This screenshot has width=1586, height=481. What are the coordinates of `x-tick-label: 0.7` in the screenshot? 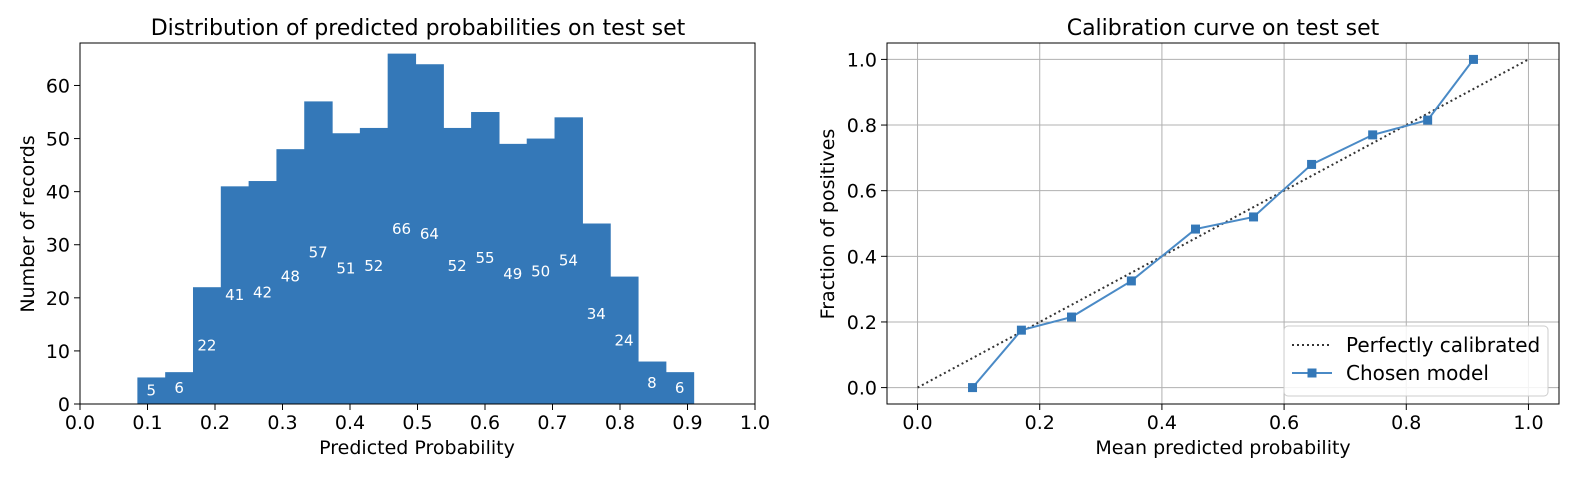 It's located at (552, 423).